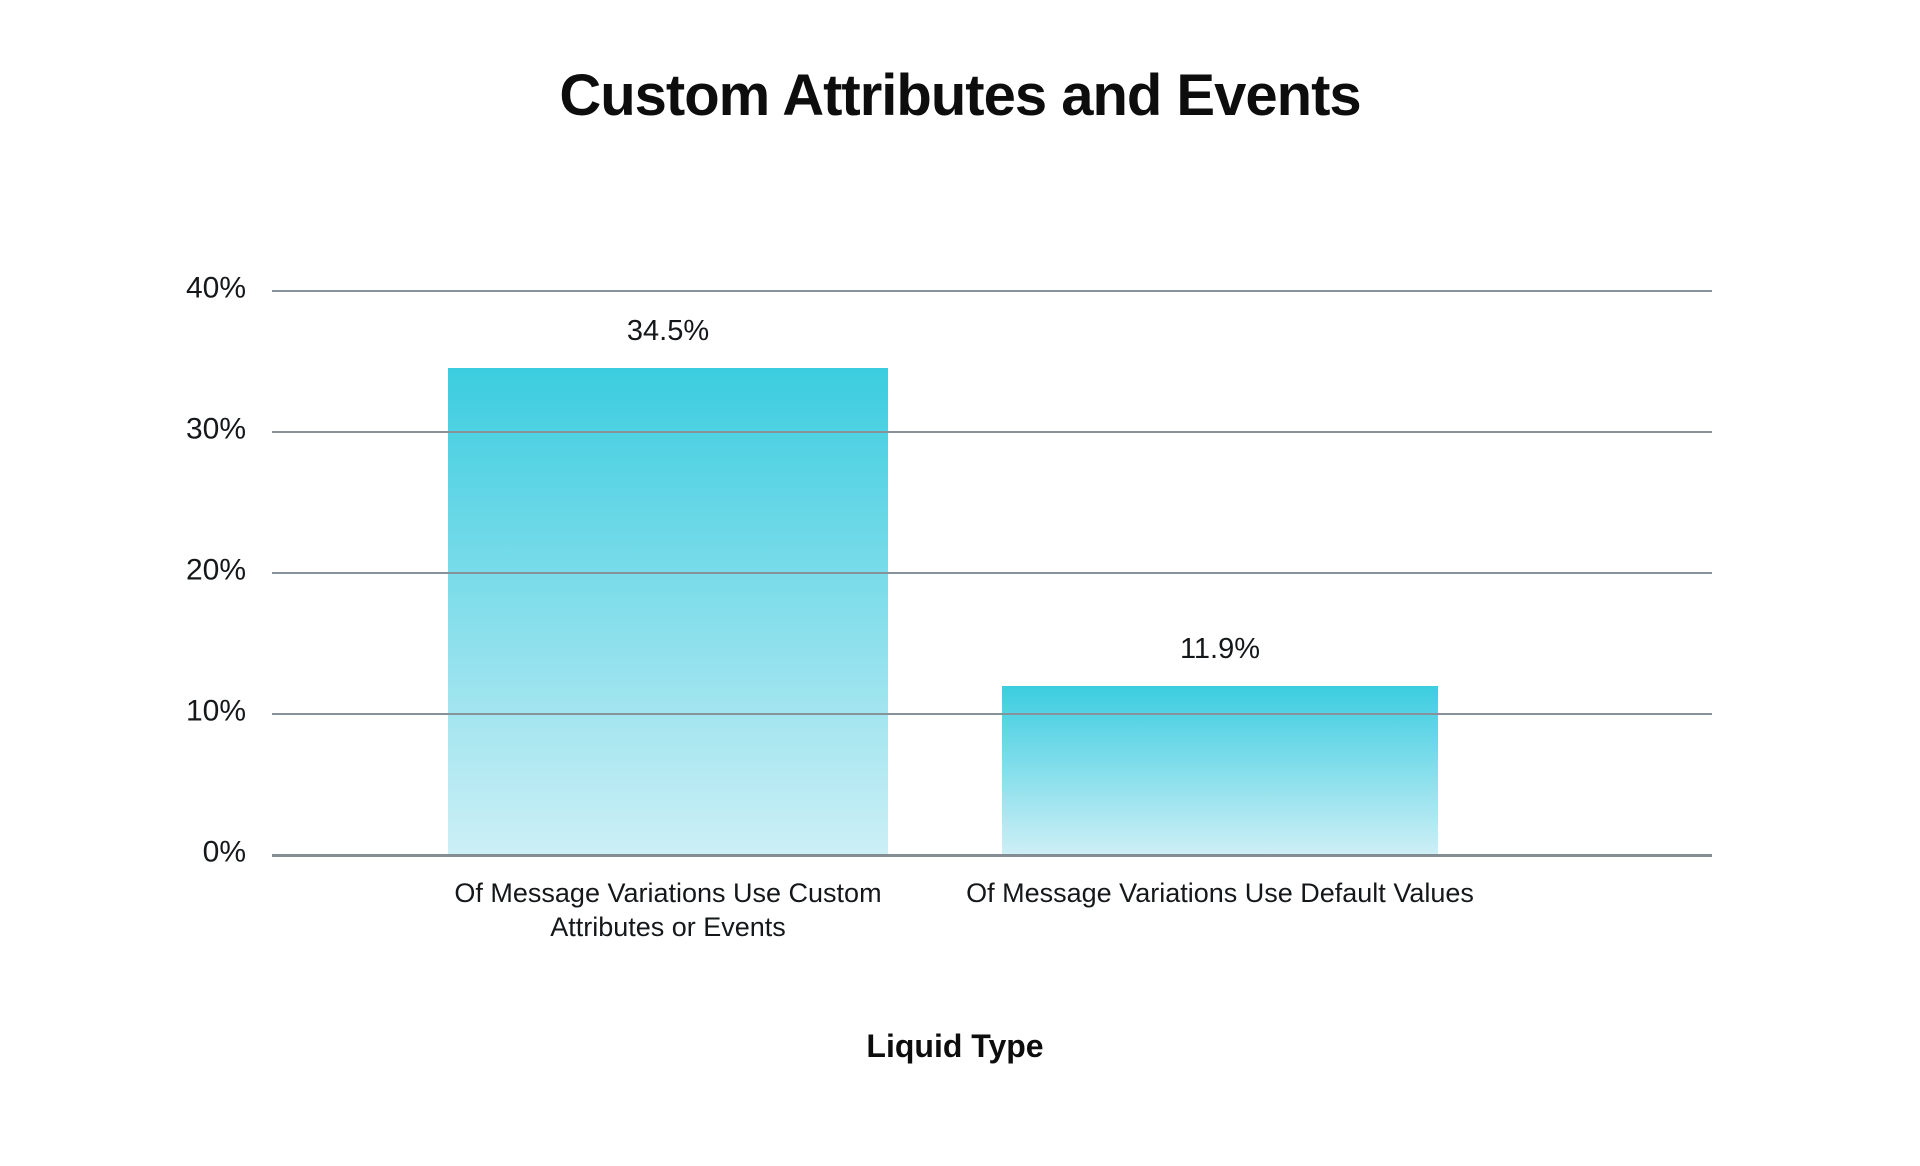 Image resolution: width=1920 pixels, height=1166 pixels. Describe the element at coordinates (1220, 893) in the screenshot. I see `bar-category-label: Of Message Variations Use Default Values` at that location.